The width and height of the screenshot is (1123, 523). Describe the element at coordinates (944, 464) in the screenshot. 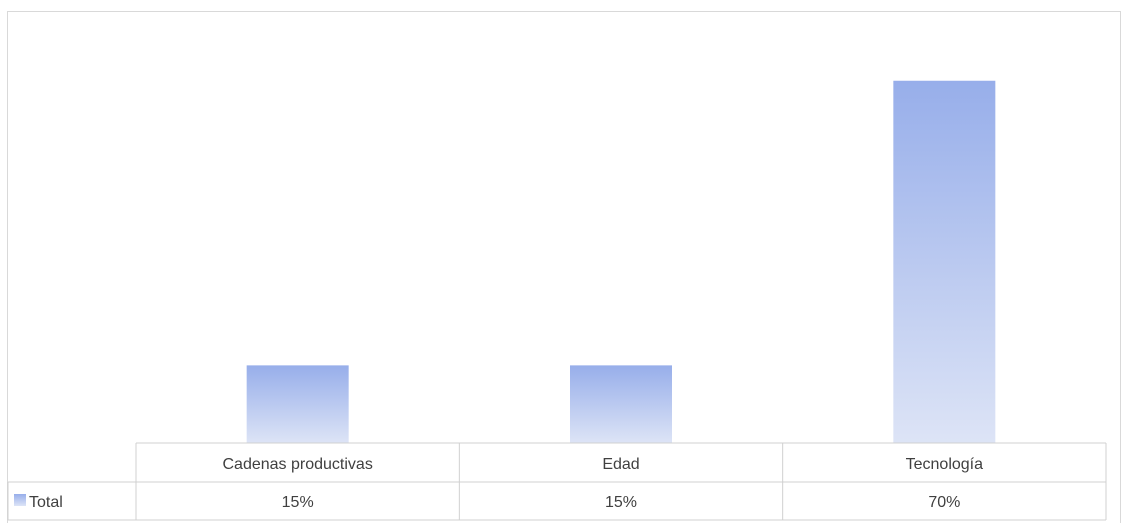

I see `category-label: Tecnología` at that location.